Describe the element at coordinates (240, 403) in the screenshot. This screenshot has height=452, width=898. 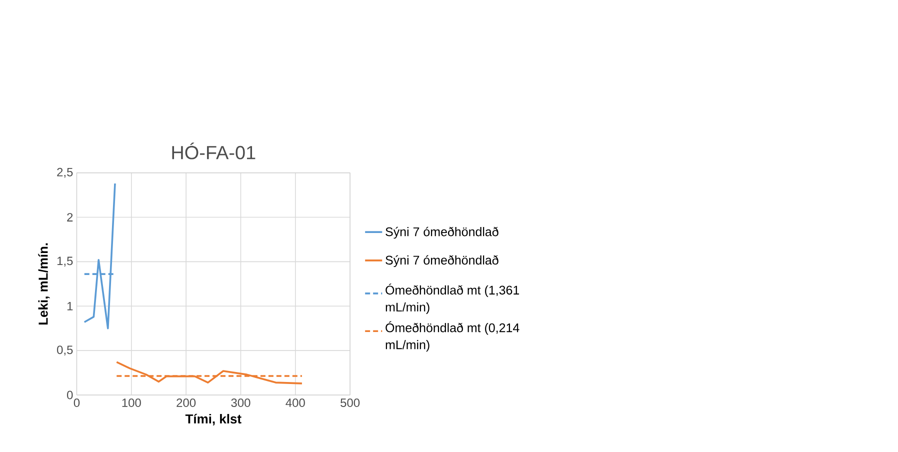
I see `x-tick-label: 300` at that location.